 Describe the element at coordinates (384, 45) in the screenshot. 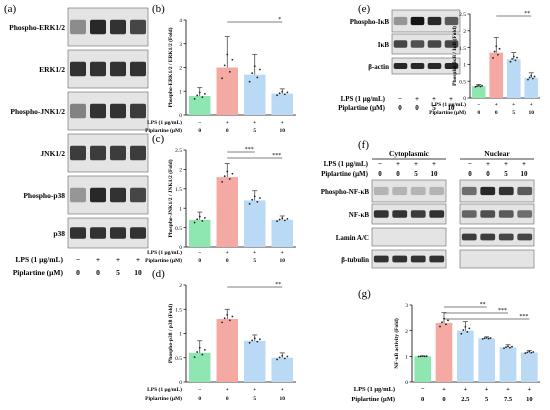

I see `blot-row-label: IκB` at that location.